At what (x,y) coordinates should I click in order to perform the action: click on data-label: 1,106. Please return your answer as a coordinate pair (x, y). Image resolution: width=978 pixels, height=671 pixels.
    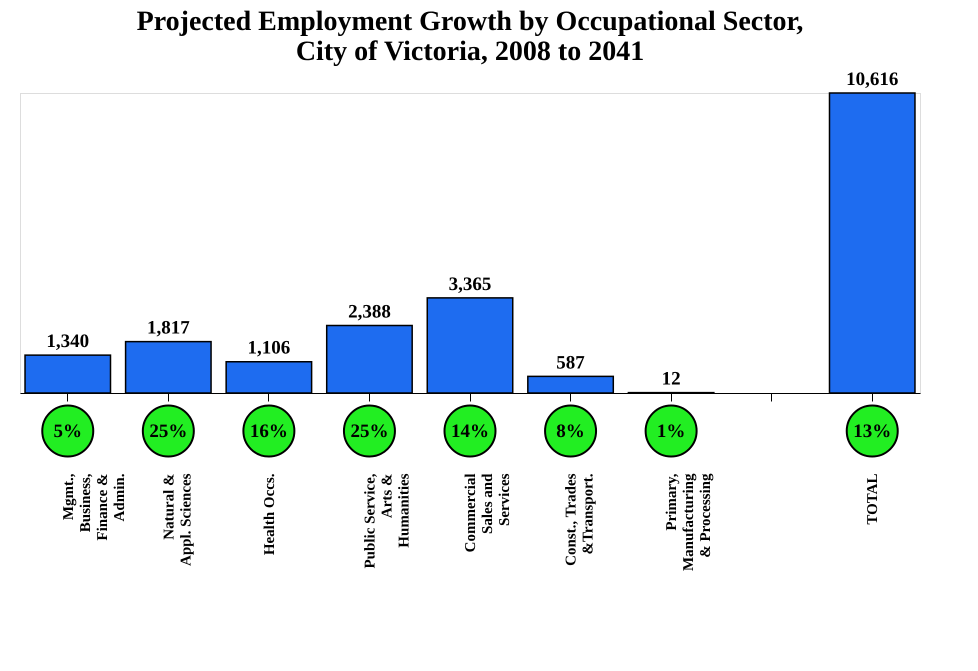
    Looking at the image, I should click on (269, 348).